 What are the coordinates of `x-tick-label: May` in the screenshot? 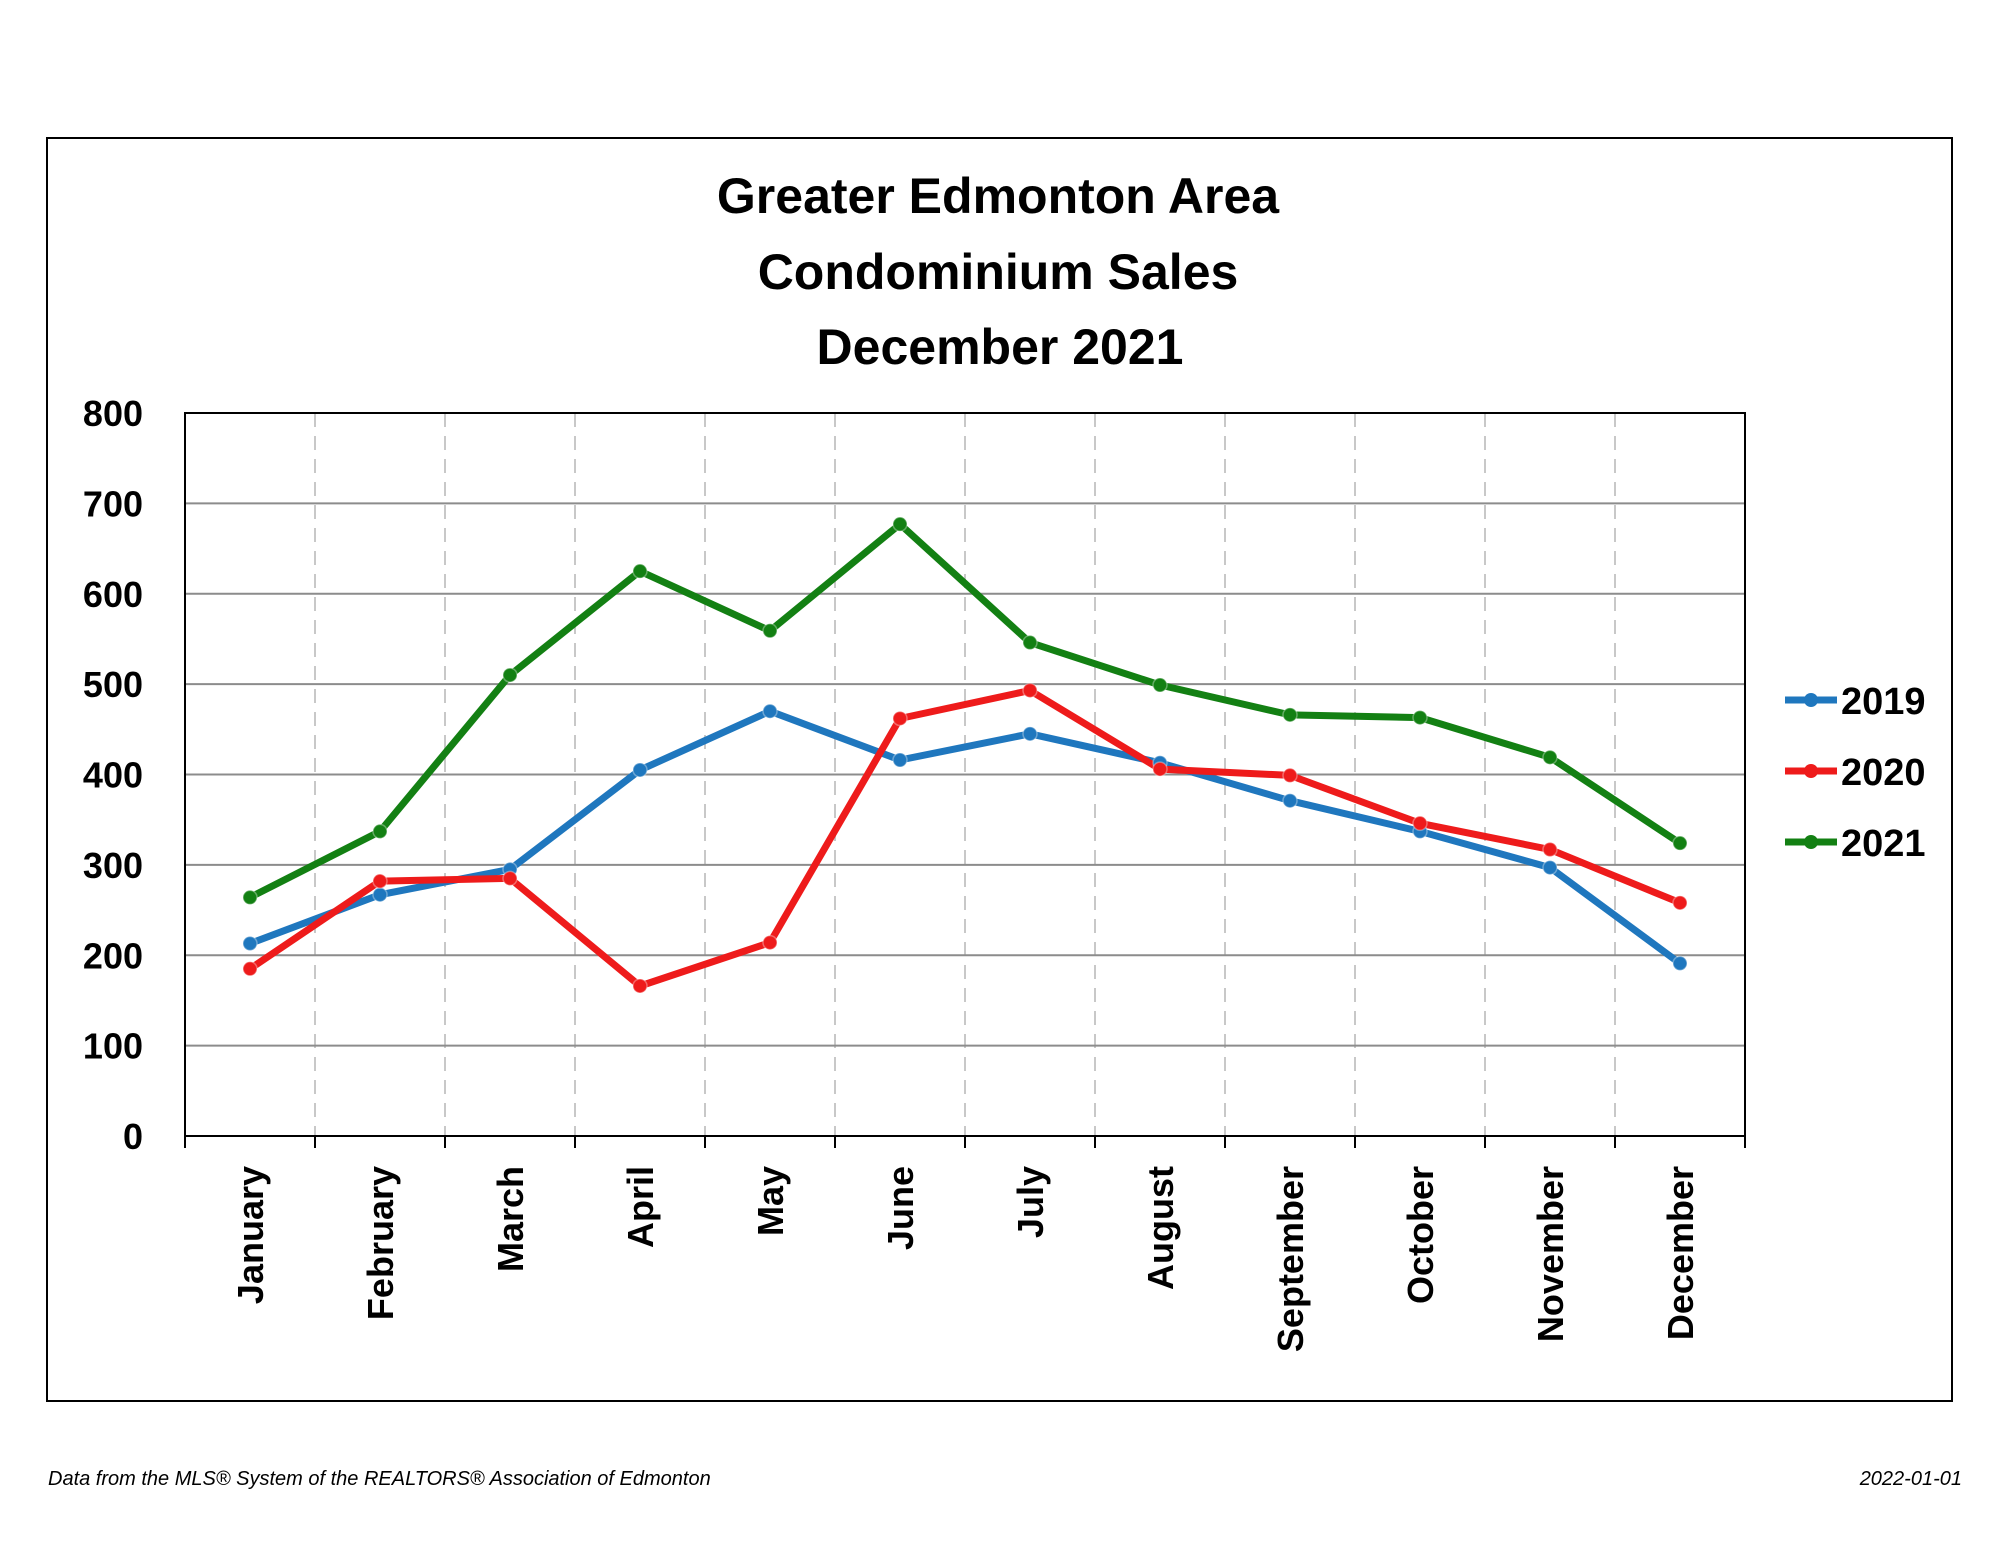 It's located at (770, 1201).